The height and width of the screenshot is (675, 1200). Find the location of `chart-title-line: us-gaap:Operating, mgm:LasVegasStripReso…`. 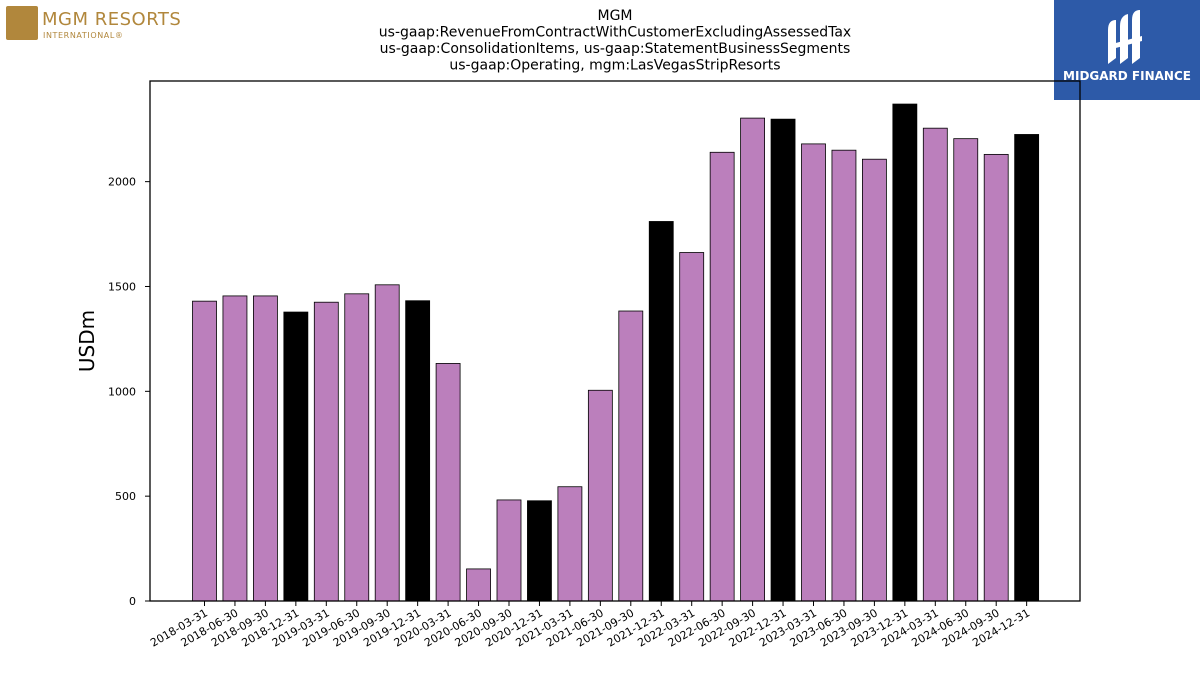

chart-title-line: us-gaap:Operating, mgm:LasVegasStripReso… is located at coordinates (614, 66).